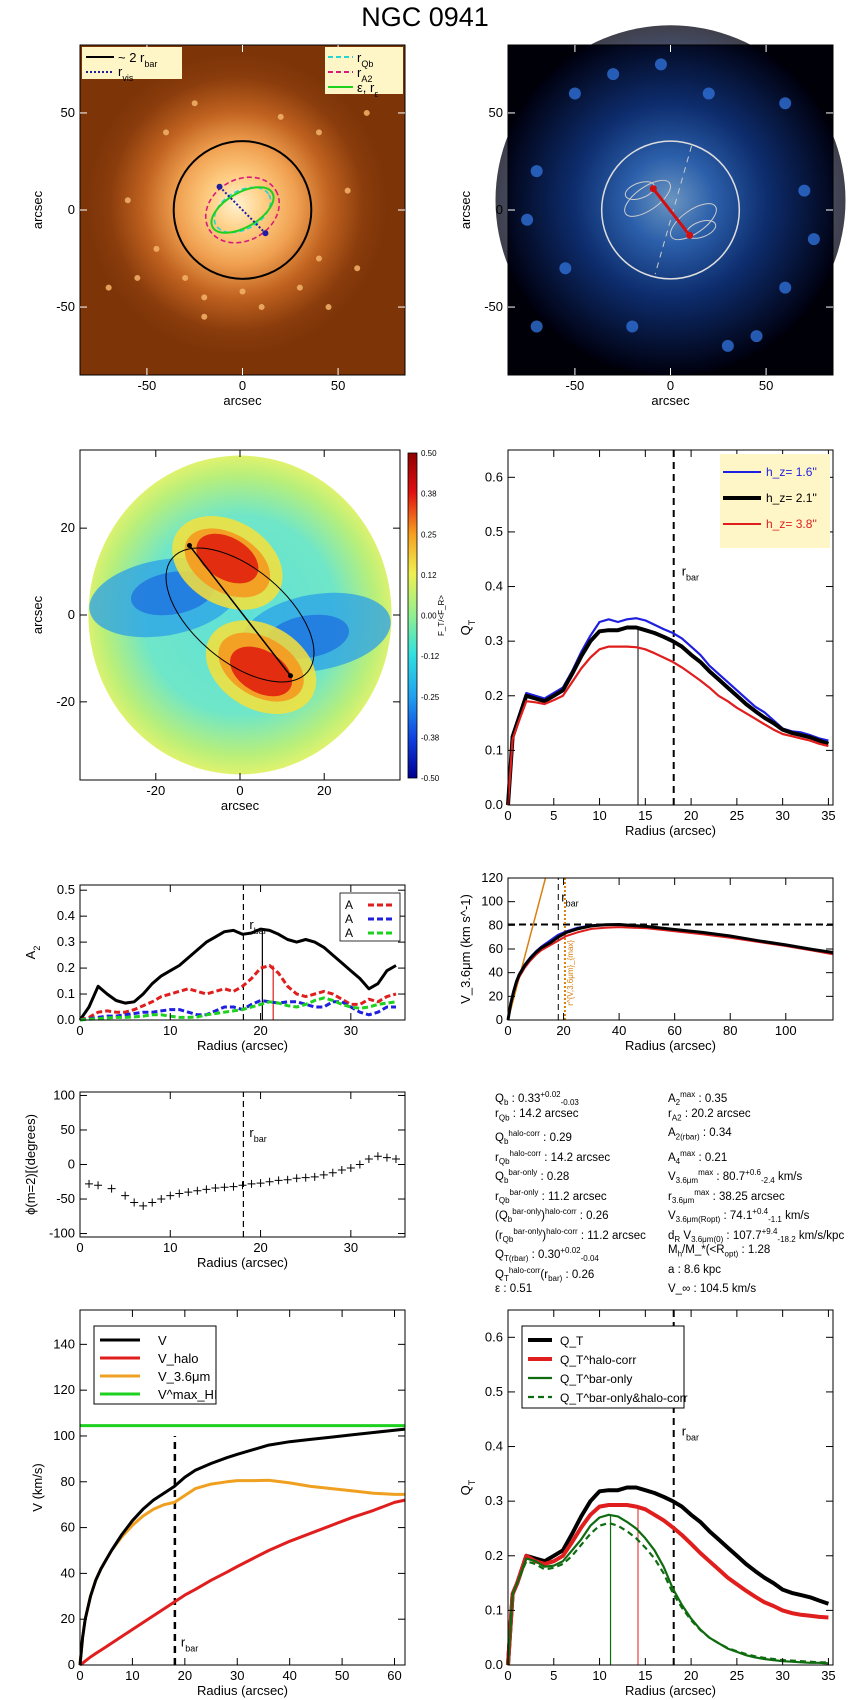 The image size is (850, 1700). I want to click on y-tick-label: -50, so click(65, 306).